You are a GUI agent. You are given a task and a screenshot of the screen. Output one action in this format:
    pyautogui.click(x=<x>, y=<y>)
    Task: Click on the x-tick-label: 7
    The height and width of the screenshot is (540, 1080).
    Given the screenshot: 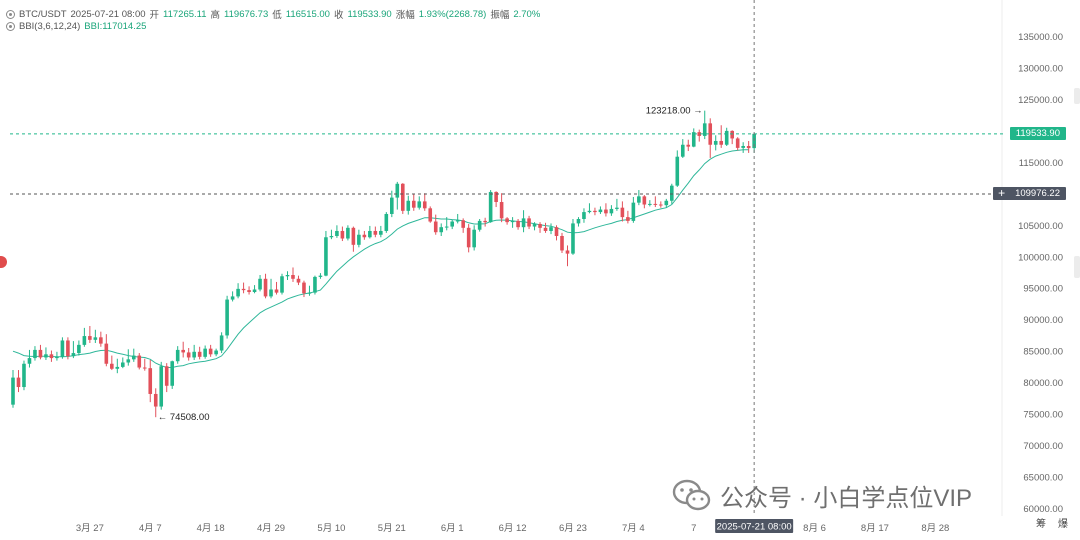 What is the action you would take?
    pyautogui.click(x=693, y=528)
    